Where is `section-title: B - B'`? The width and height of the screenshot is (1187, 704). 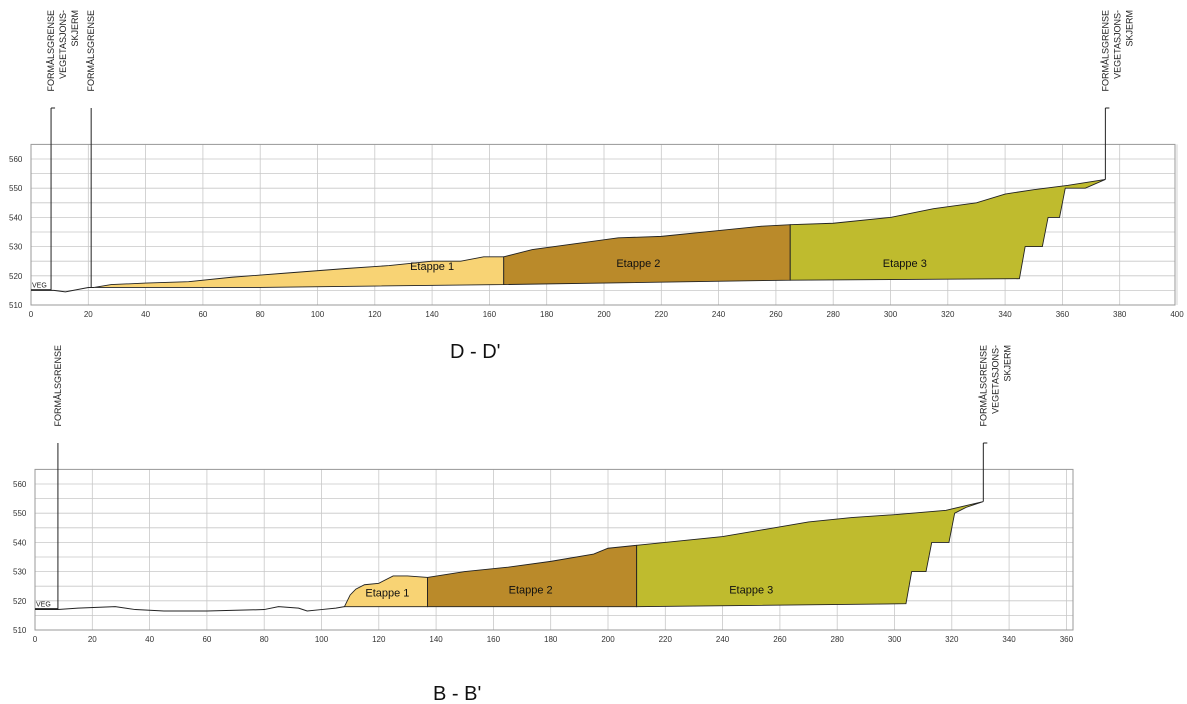
section-title: B - B' is located at coordinates (457, 693).